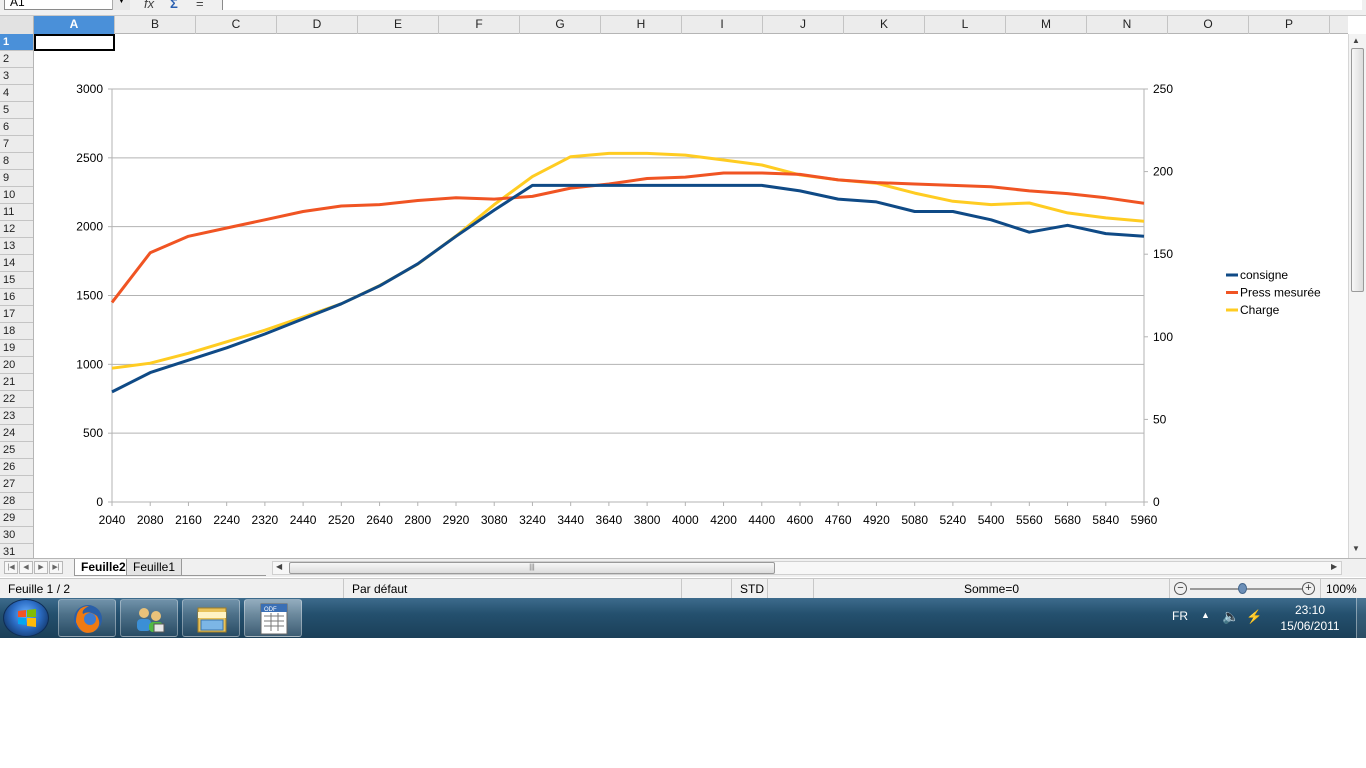  What do you see at coordinates (172, 589) in the screenshot?
I see `sheet-position: Feuille 1 / 2` at bounding box center [172, 589].